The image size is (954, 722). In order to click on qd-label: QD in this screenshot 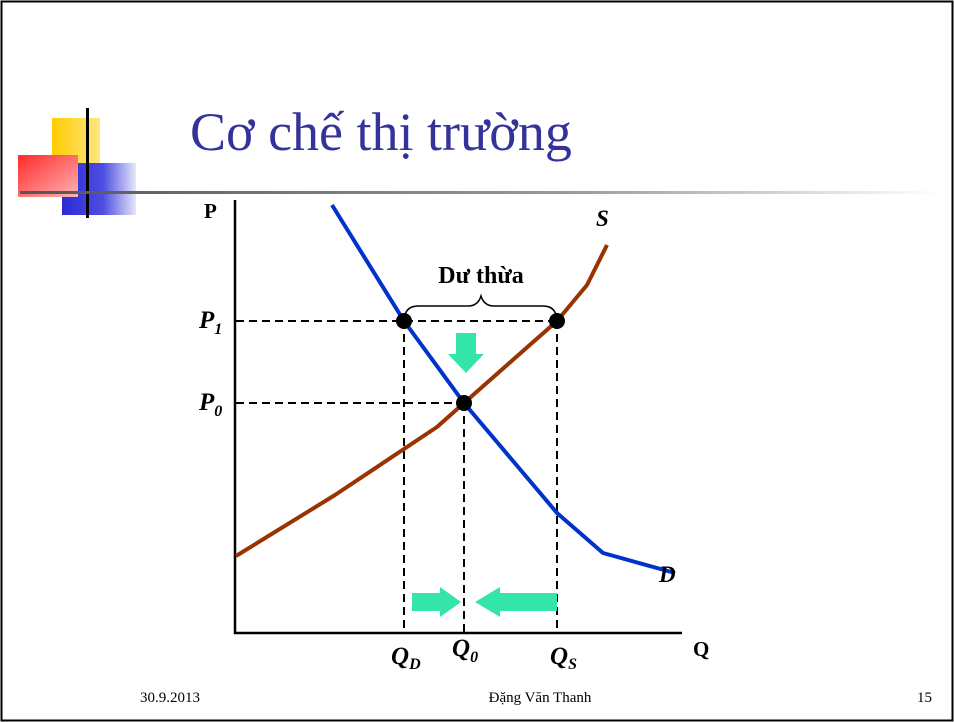, I will do `click(406, 658)`.